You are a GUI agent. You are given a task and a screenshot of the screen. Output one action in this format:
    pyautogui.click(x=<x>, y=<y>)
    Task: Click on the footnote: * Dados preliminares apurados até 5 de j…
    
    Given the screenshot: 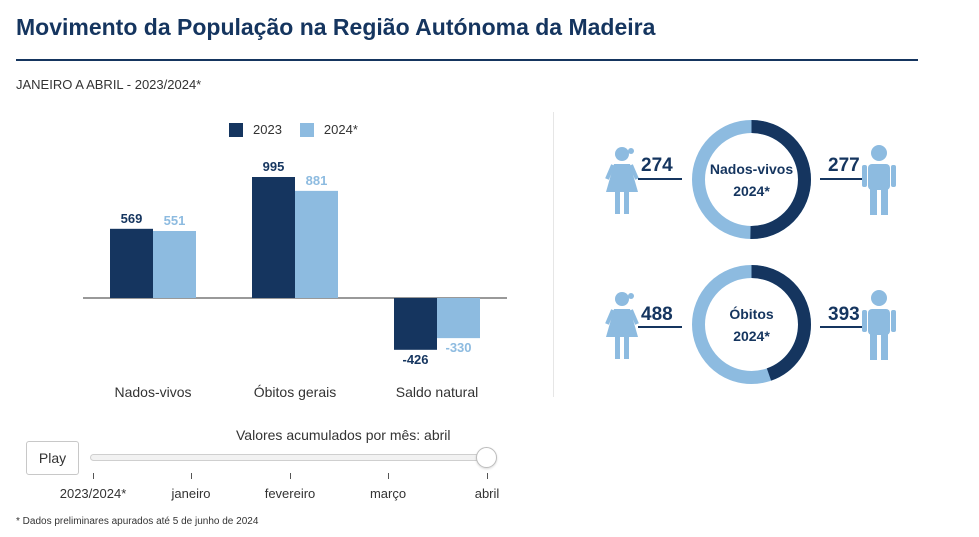 What is the action you would take?
    pyautogui.click(x=137, y=521)
    